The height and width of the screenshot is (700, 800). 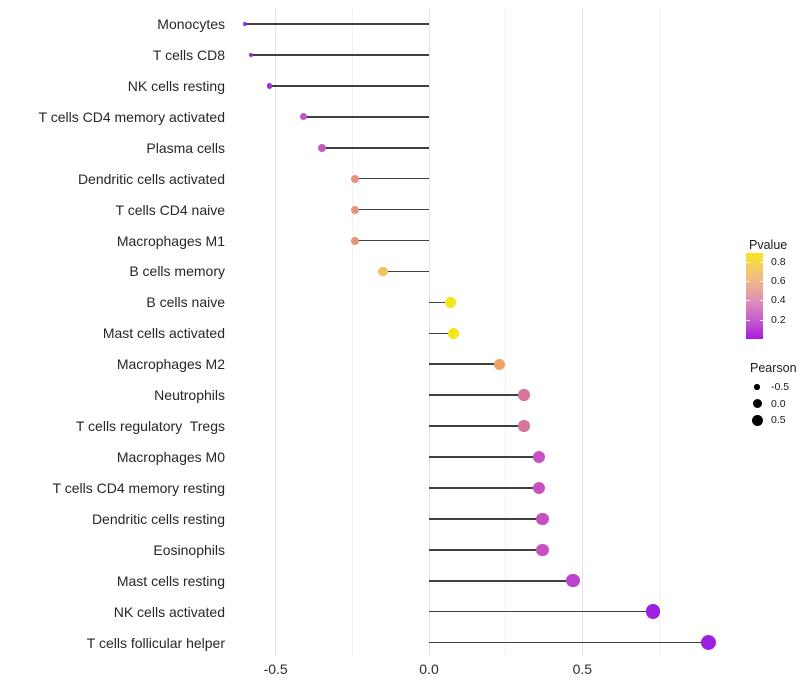 I want to click on y-axis-label: NK cells resting, so click(x=176, y=85).